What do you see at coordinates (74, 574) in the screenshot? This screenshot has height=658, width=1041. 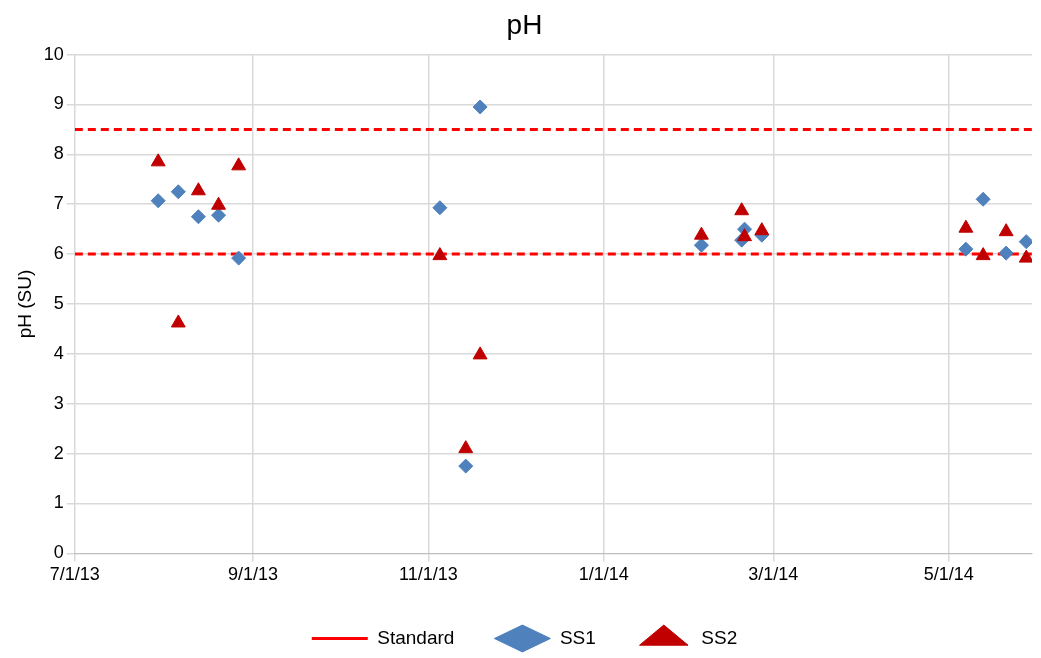 I see `x-tick-label: 7/1/13` at bounding box center [74, 574].